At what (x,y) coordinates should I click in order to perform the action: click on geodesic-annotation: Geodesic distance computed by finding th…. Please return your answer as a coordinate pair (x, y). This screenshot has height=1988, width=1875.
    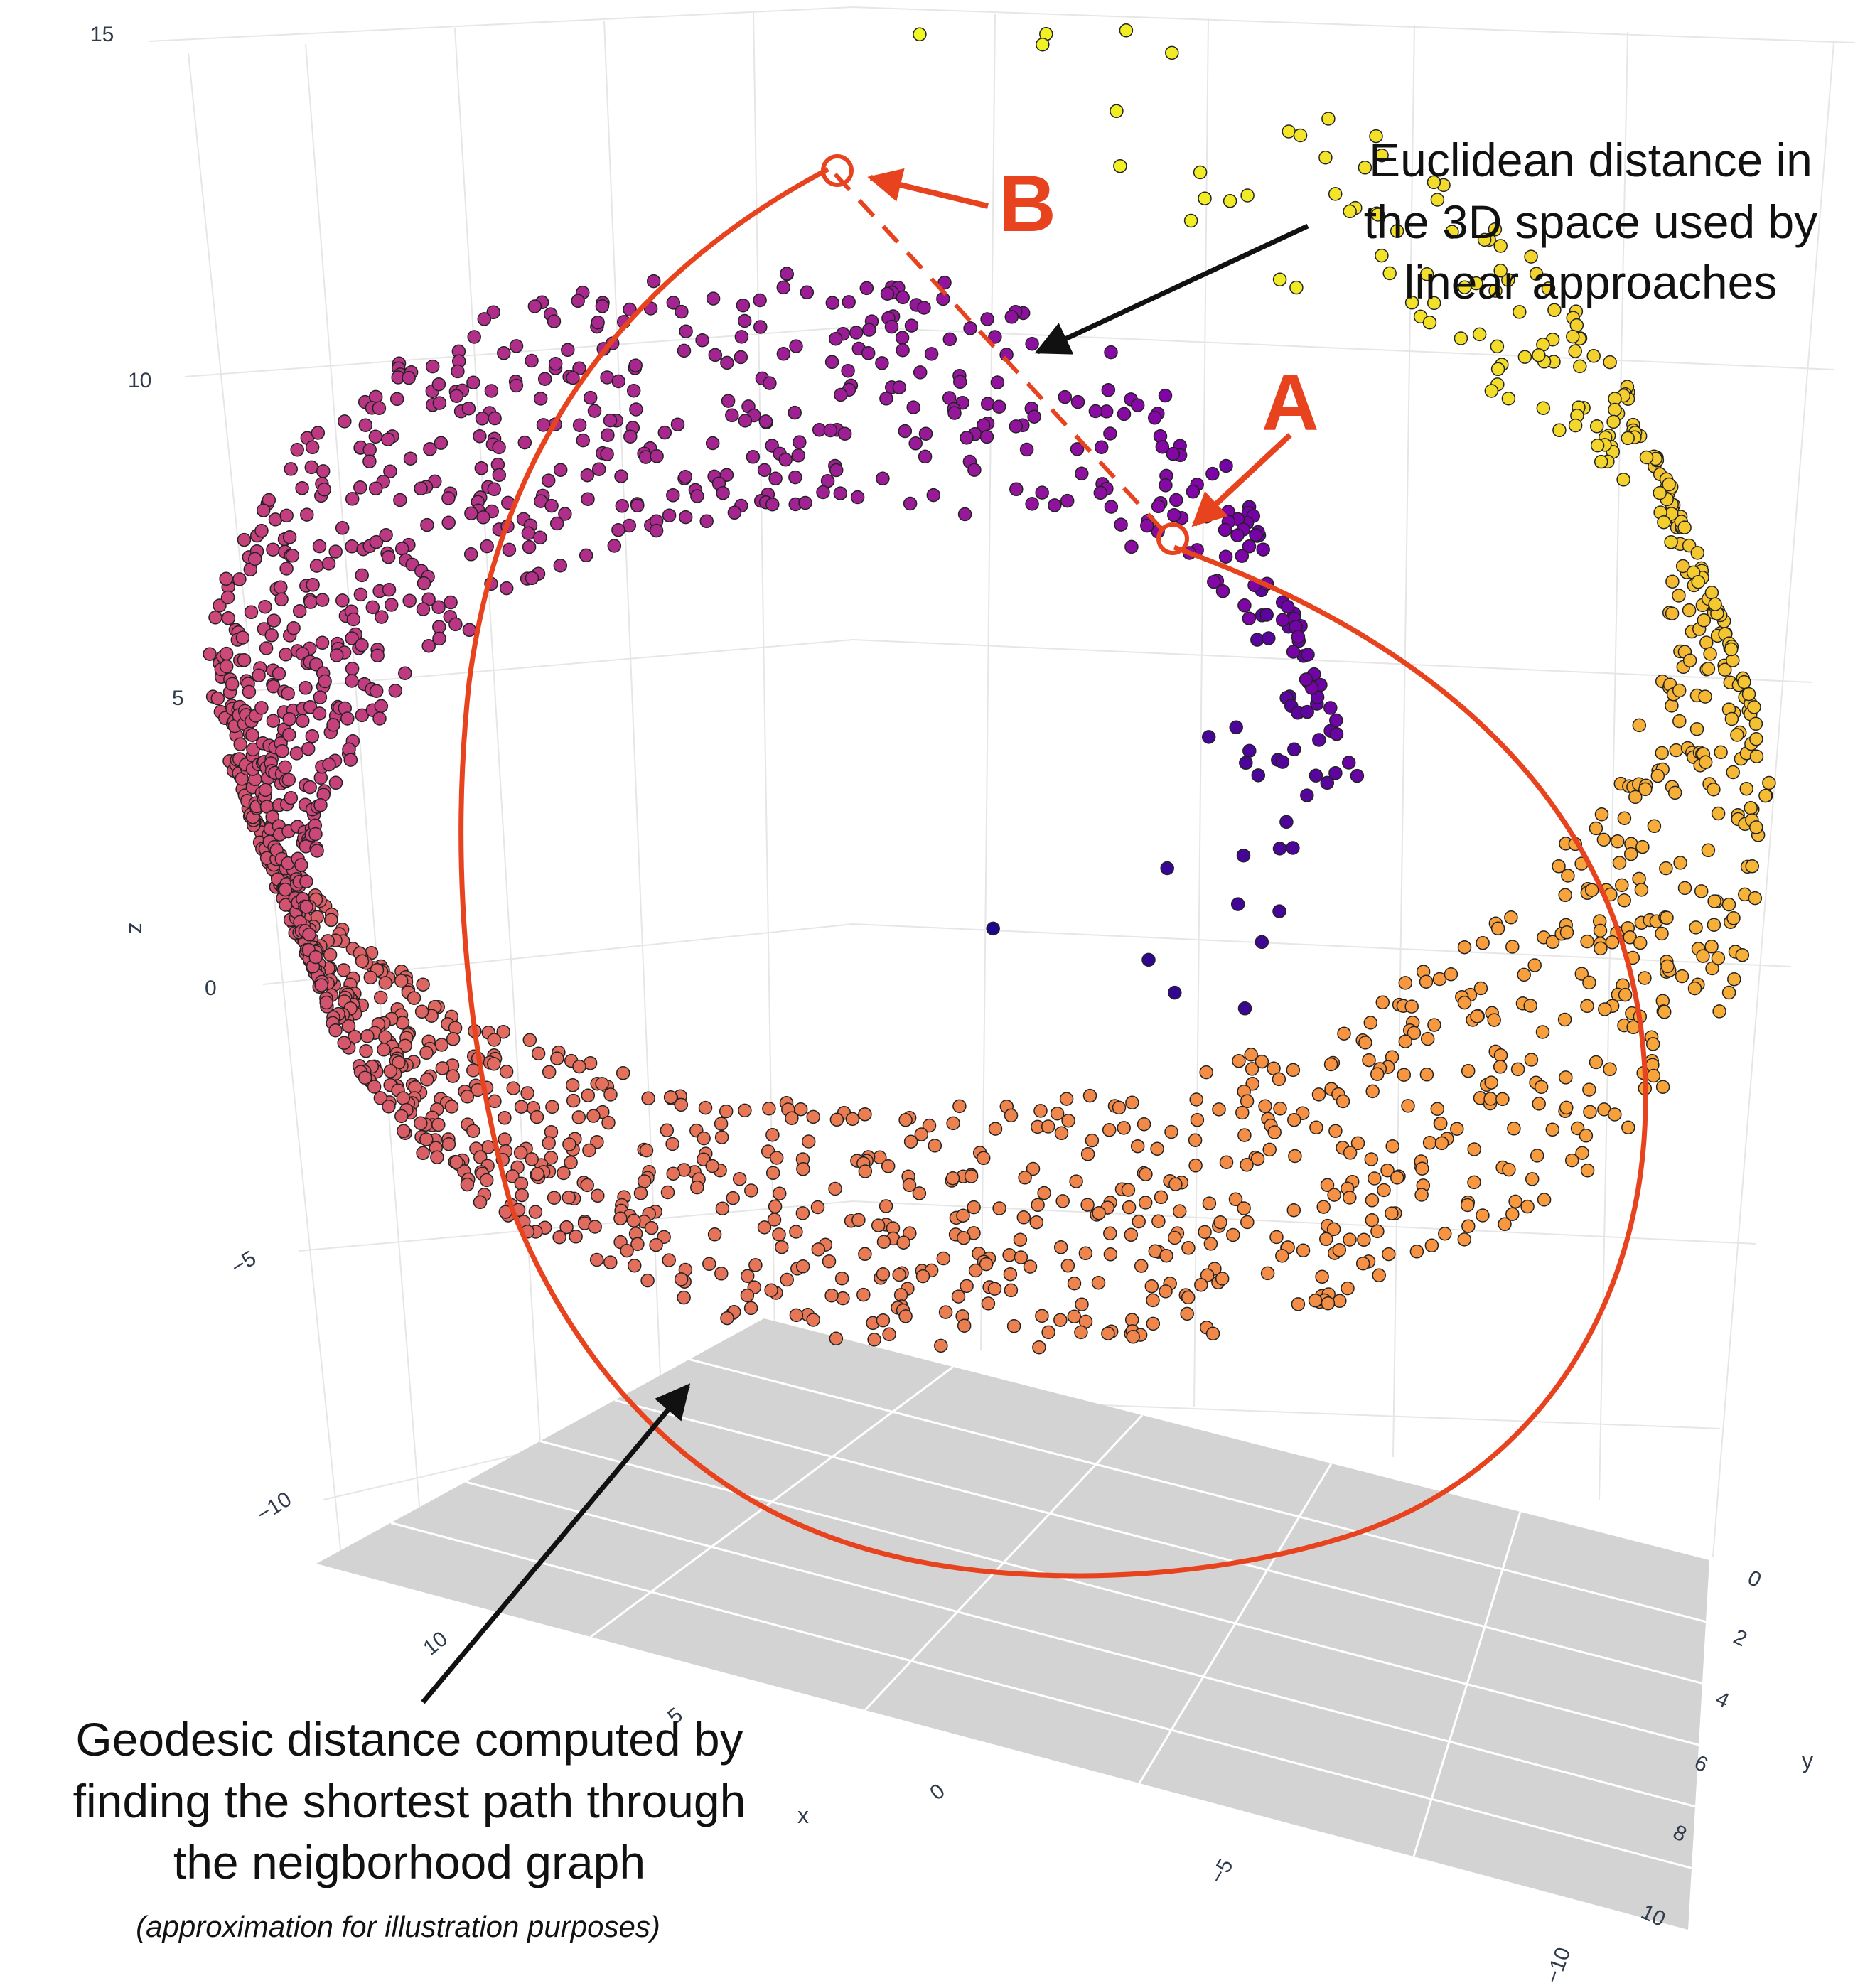
    Looking at the image, I should click on (409, 1828).